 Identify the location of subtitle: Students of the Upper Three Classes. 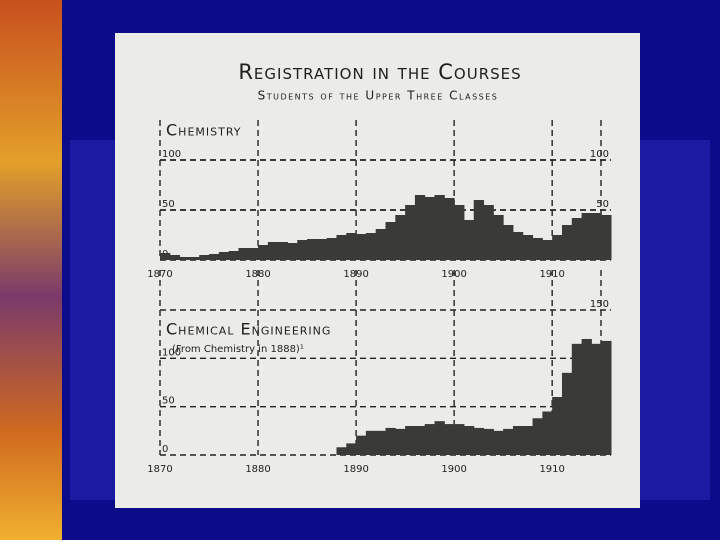
(378, 96).